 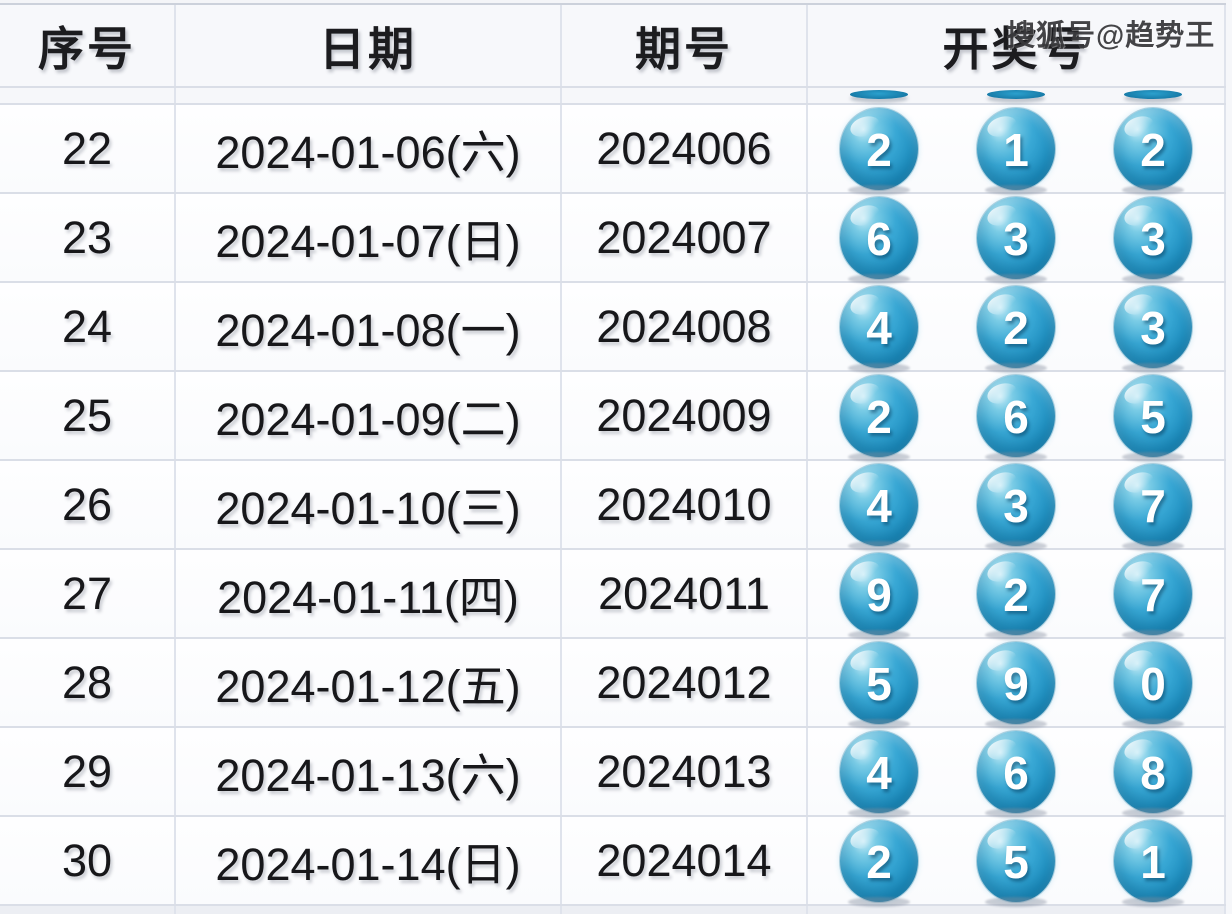 I want to click on balls-cell: 4 3 7, so click(x=1017, y=504).